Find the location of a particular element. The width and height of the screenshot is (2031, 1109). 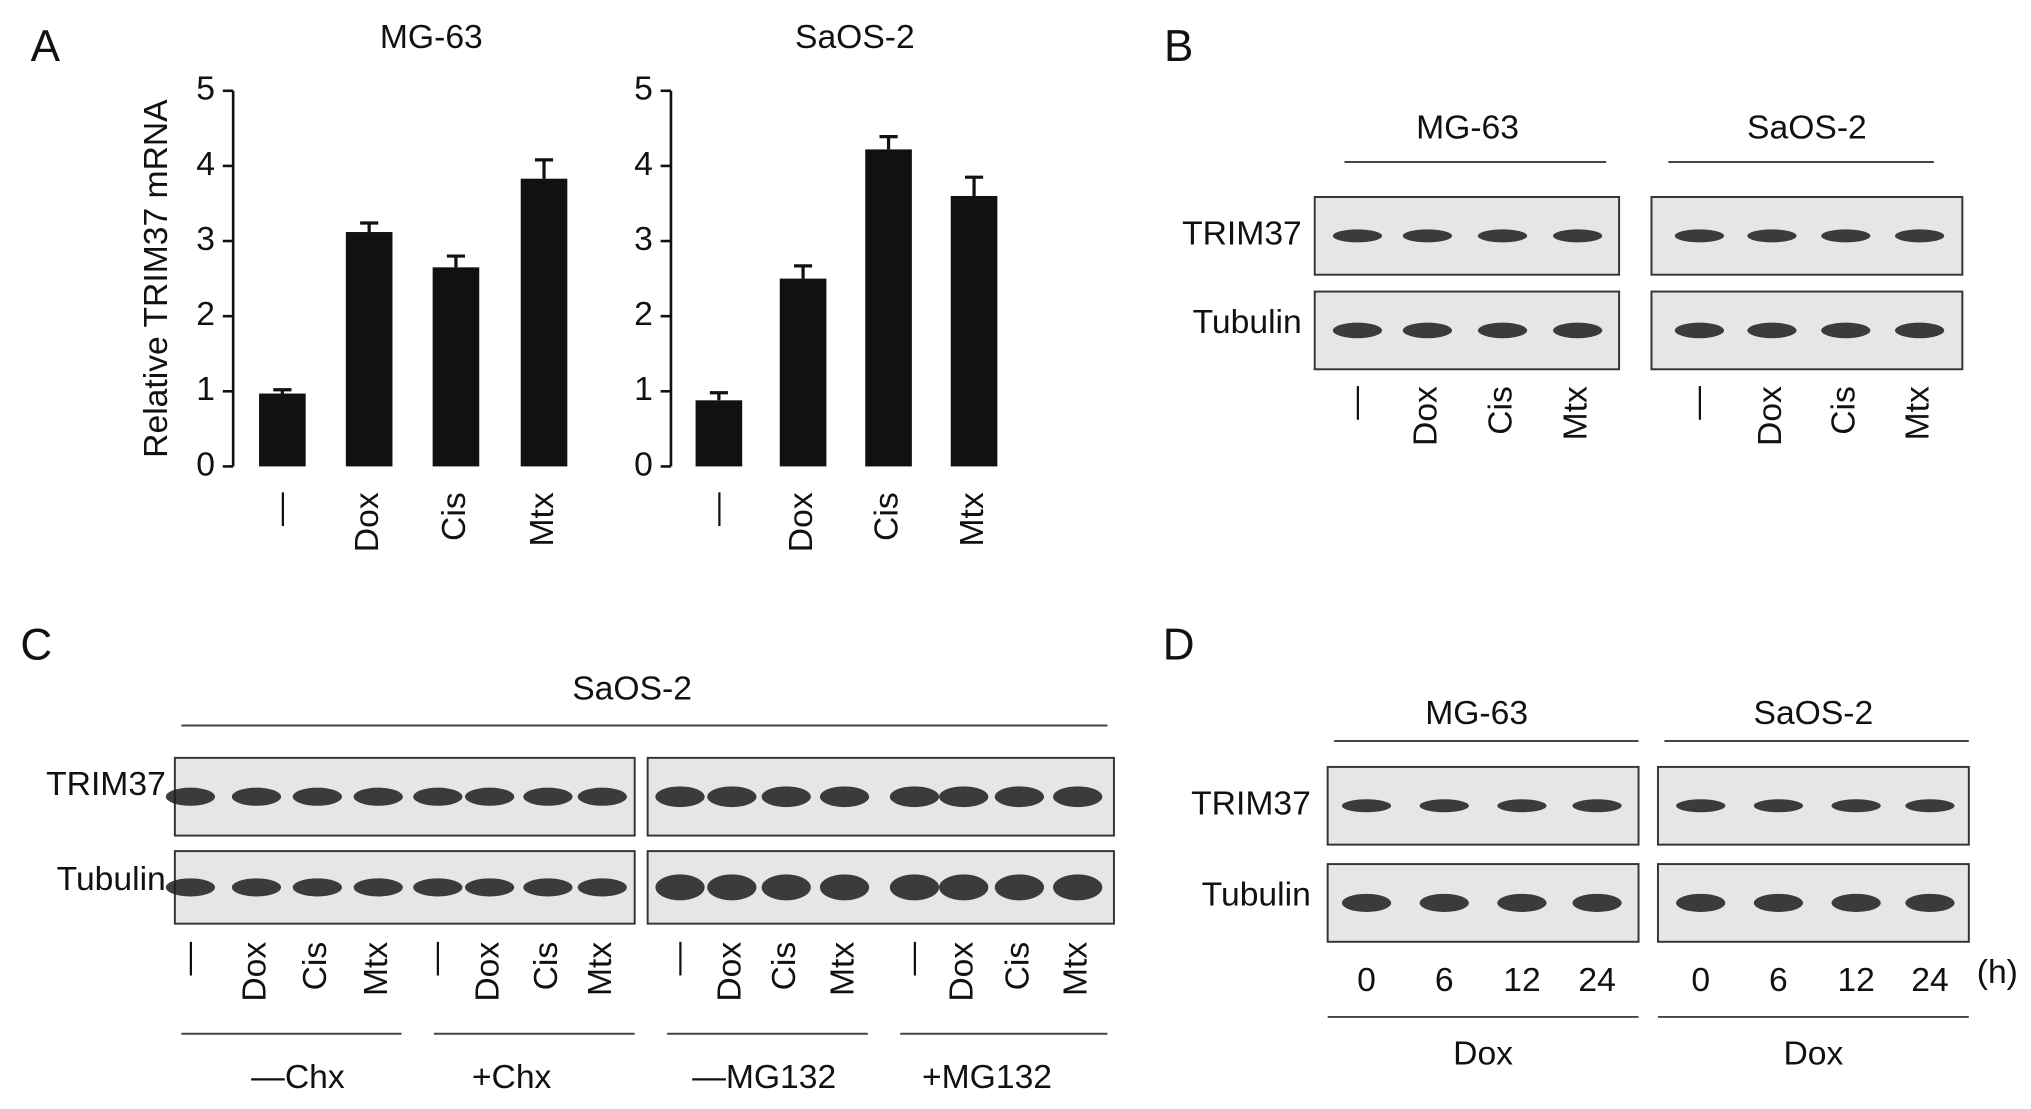

chart-title: SaOS-2 is located at coordinates (855, 37).